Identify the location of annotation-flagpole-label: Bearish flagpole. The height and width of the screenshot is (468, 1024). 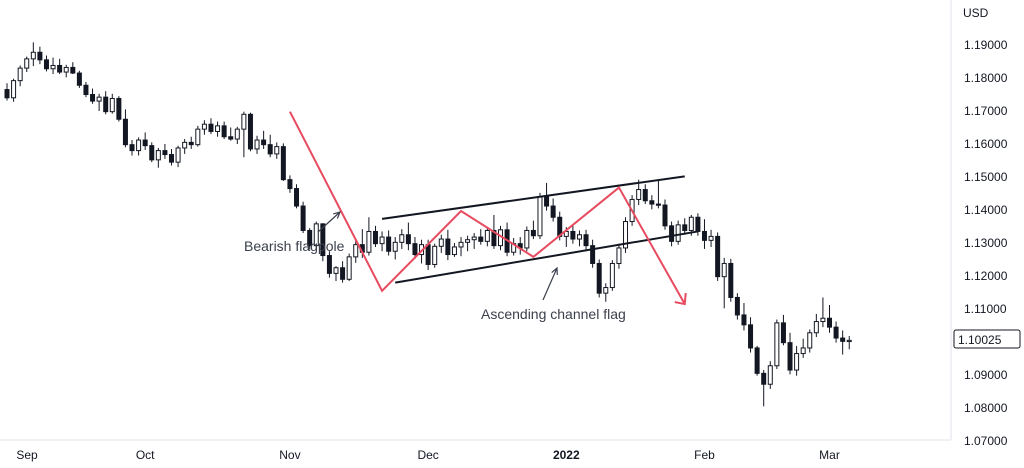
(294, 246).